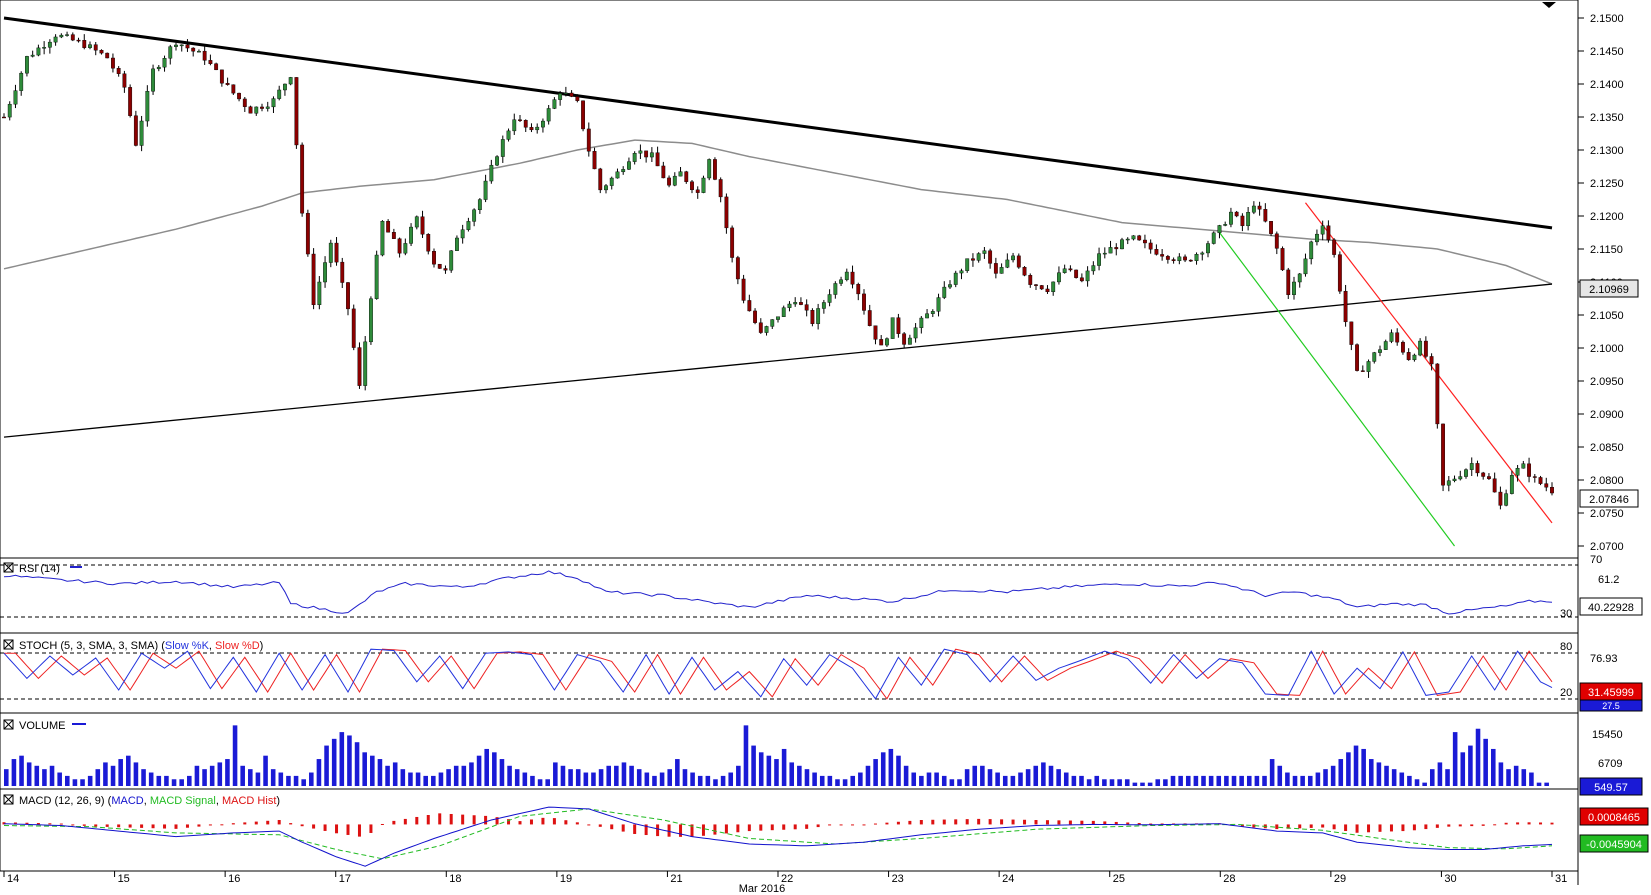 The height and width of the screenshot is (895, 1651). Describe the element at coordinates (1607, 415) in the screenshot. I see `price-tick-label: 2.0900` at that location.